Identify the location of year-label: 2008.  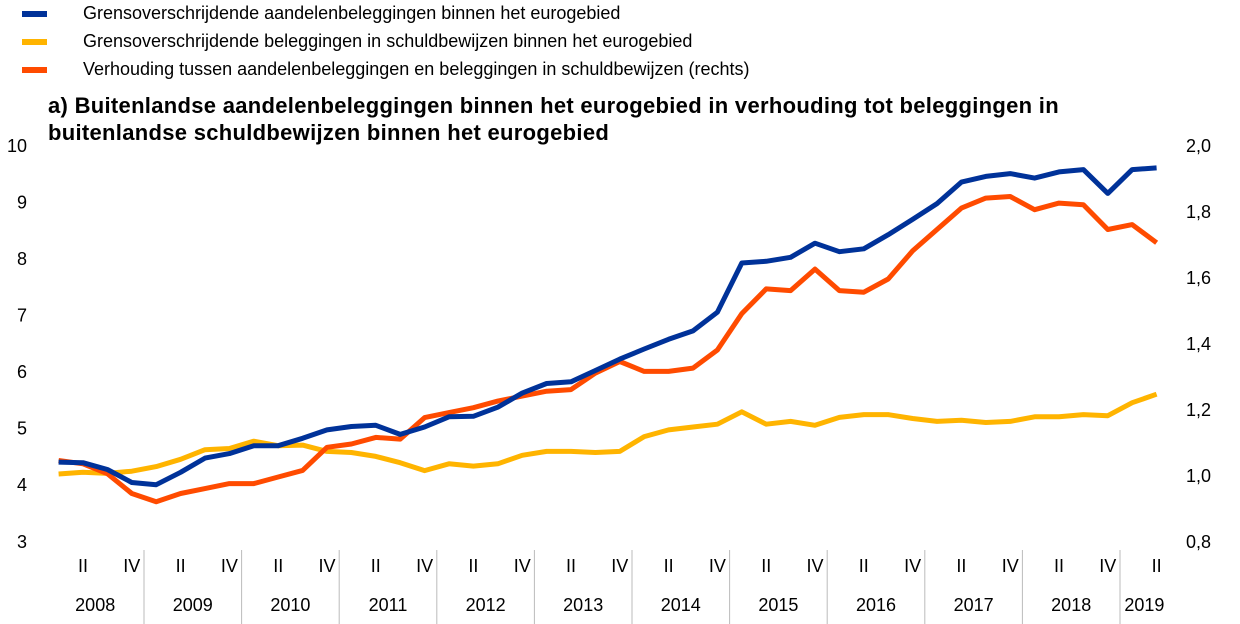
(95, 605).